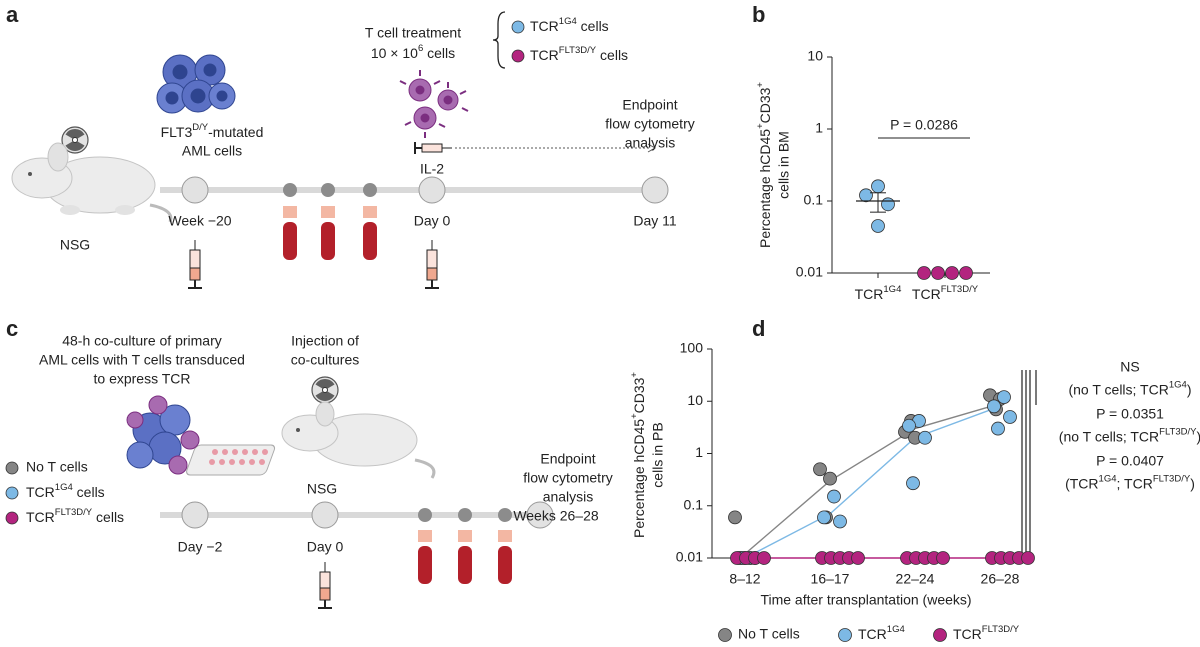 The image size is (1200, 647). What do you see at coordinates (945, 293) in the screenshot?
I see `x-tick-label: TCRFLT3D/Y` at bounding box center [945, 293].